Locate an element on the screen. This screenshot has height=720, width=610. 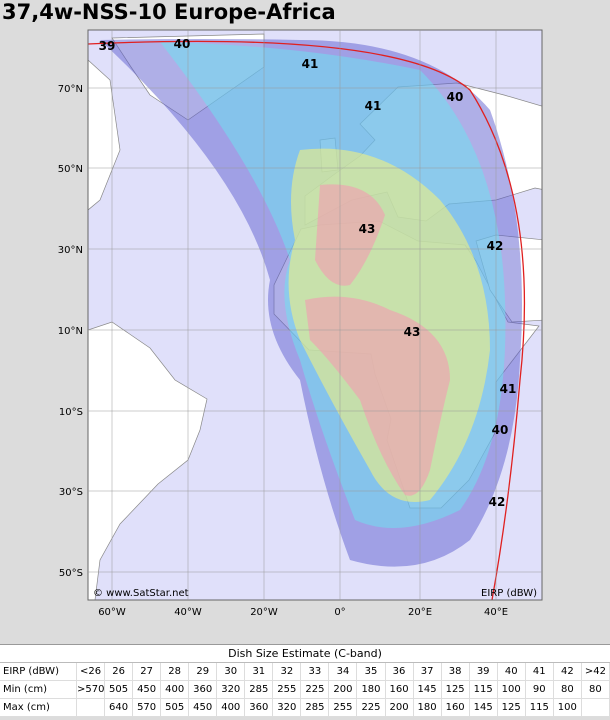
lat-label: 10°S is located at coordinates (71, 412).